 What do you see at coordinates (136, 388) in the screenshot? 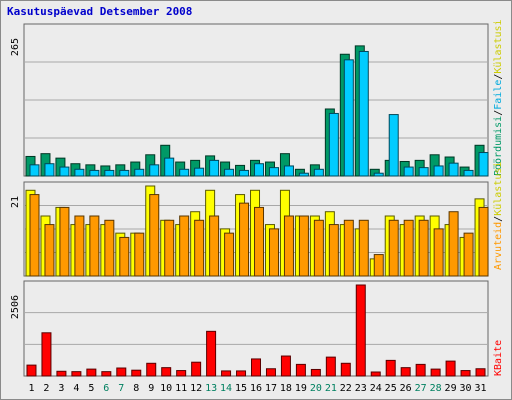
I see `x-tick-day-8: 8` at bounding box center [136, 388].